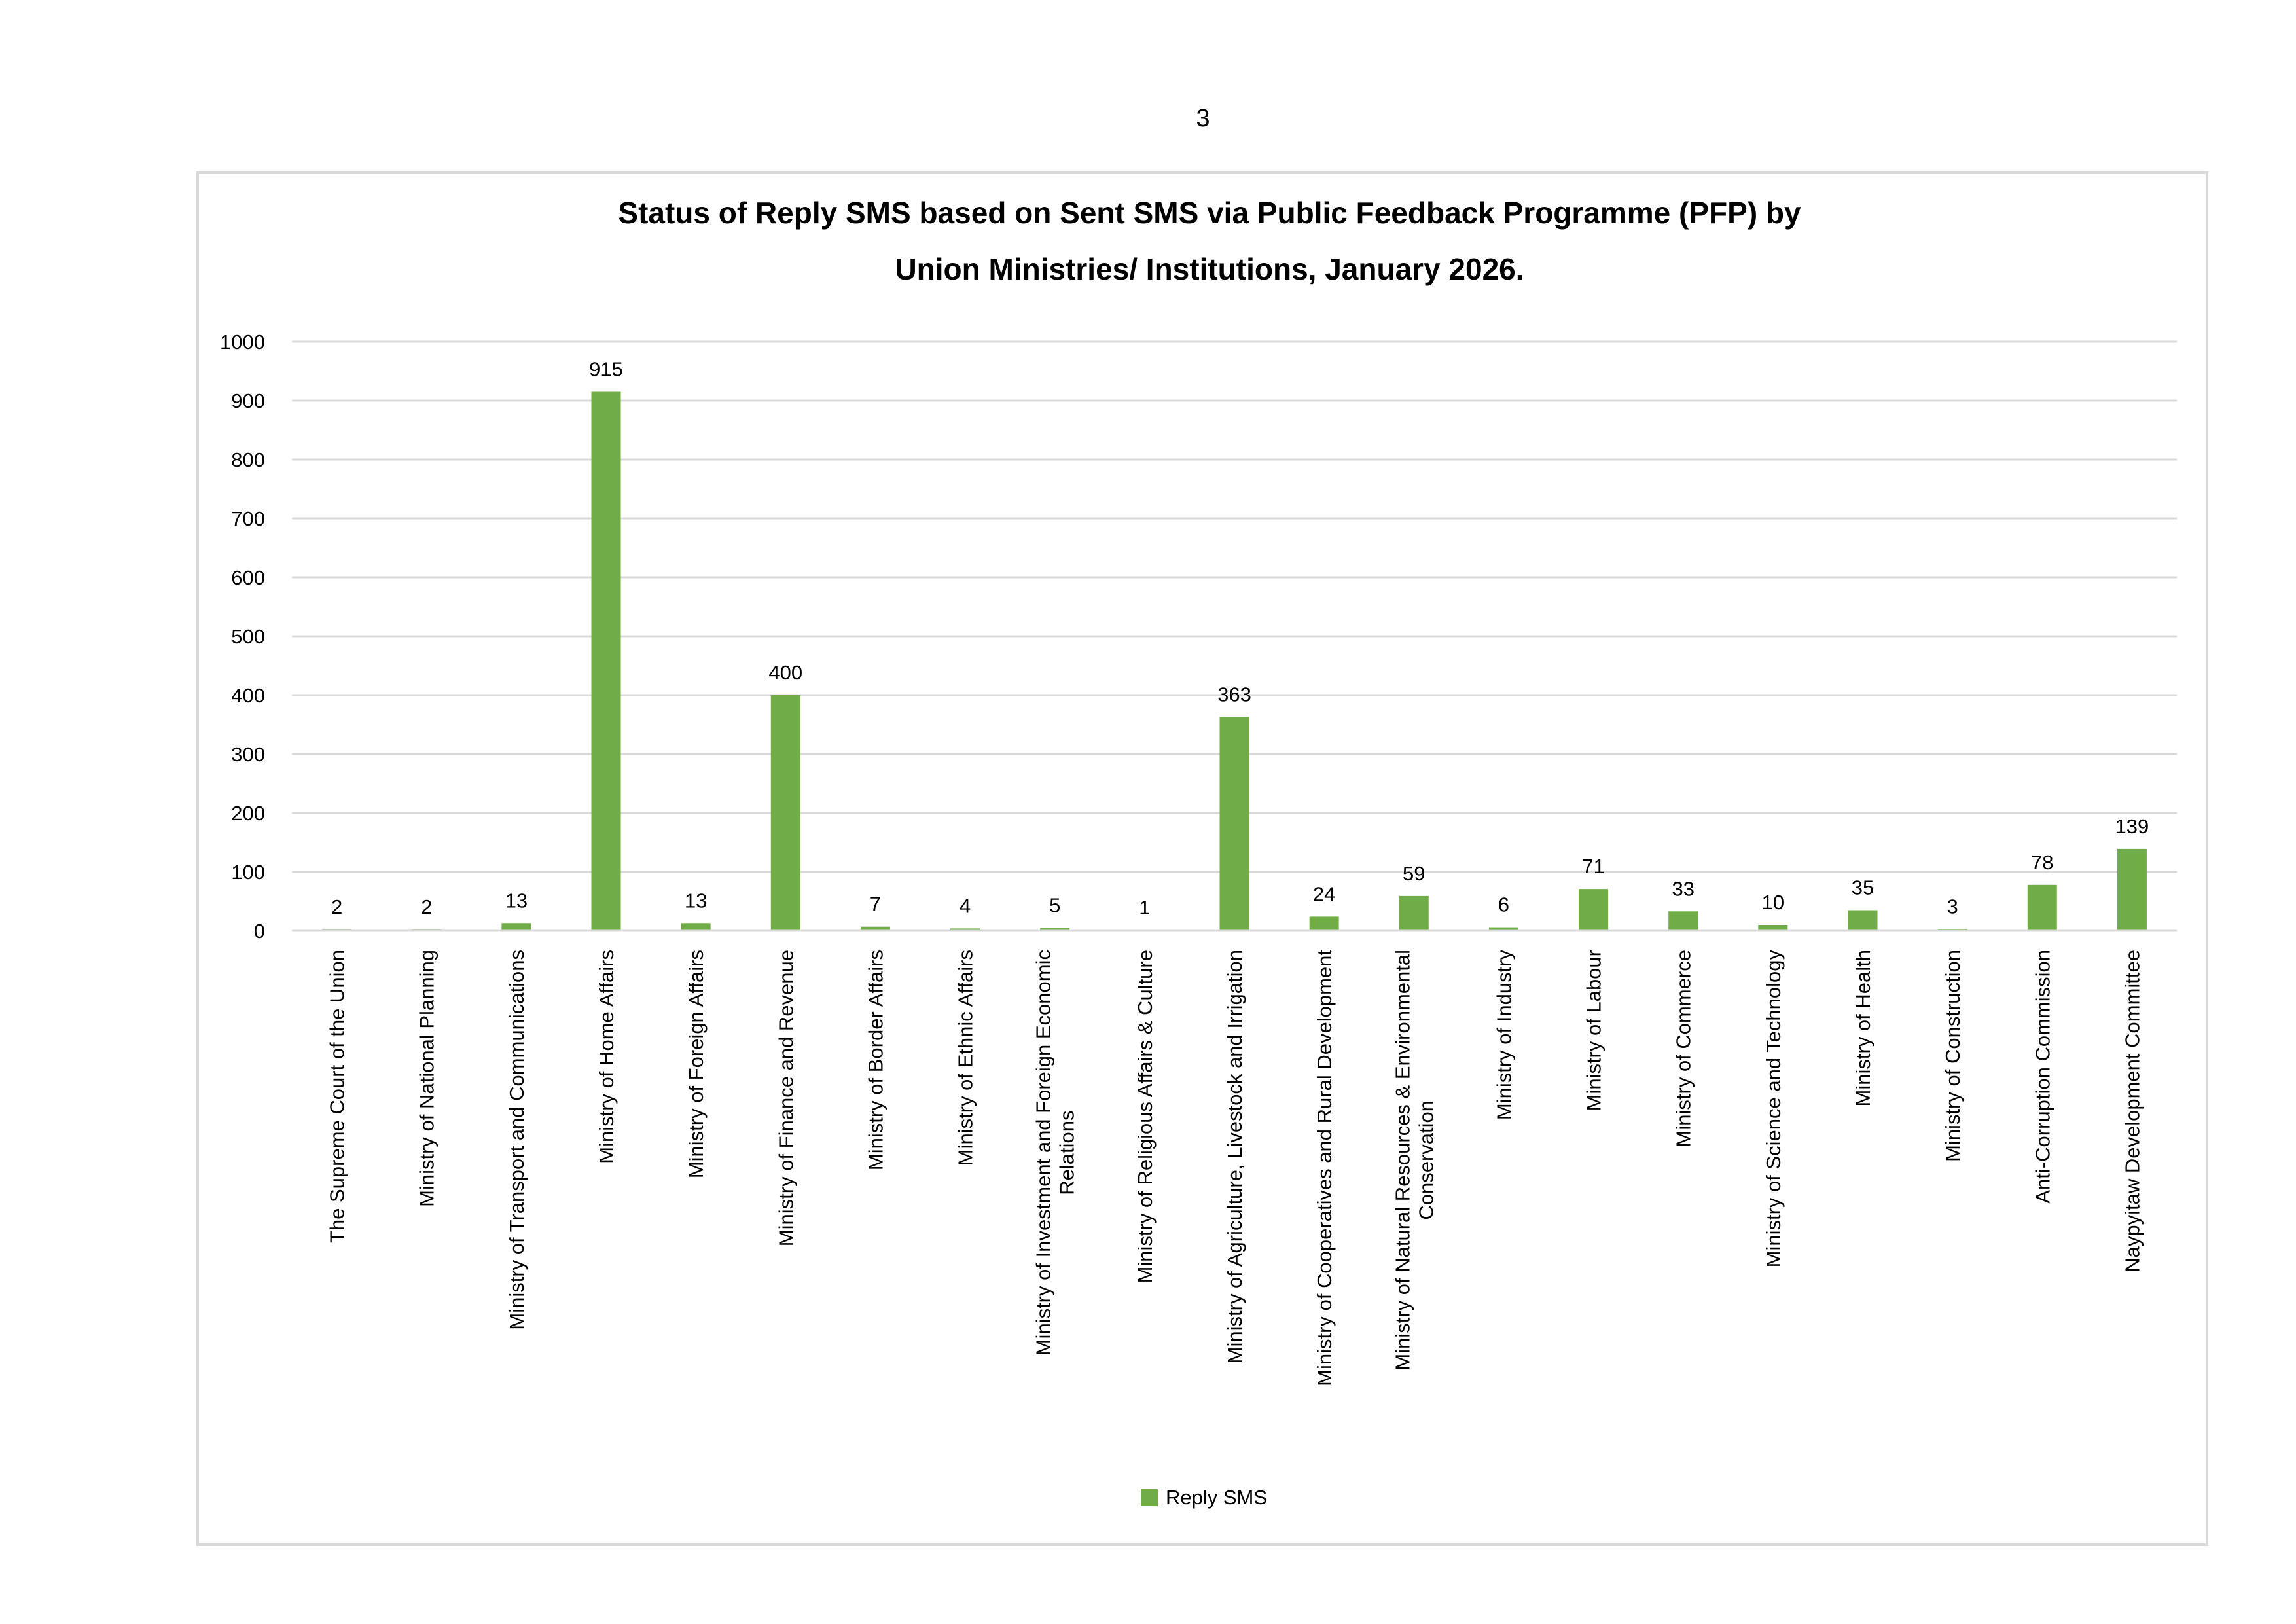 Image resolution: width=2296 pixels, height=1624 pixels. What do you see at coordinates (426, 906) in the screenshot?
I see `data-label: 2` at bounding box center [426, 906].